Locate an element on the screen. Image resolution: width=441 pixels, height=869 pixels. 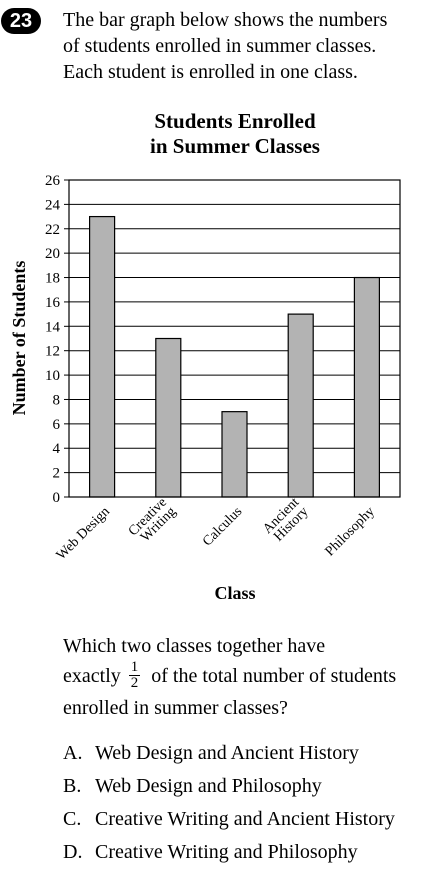
y-tick-label: 18 is located at coordinates (52, 279).